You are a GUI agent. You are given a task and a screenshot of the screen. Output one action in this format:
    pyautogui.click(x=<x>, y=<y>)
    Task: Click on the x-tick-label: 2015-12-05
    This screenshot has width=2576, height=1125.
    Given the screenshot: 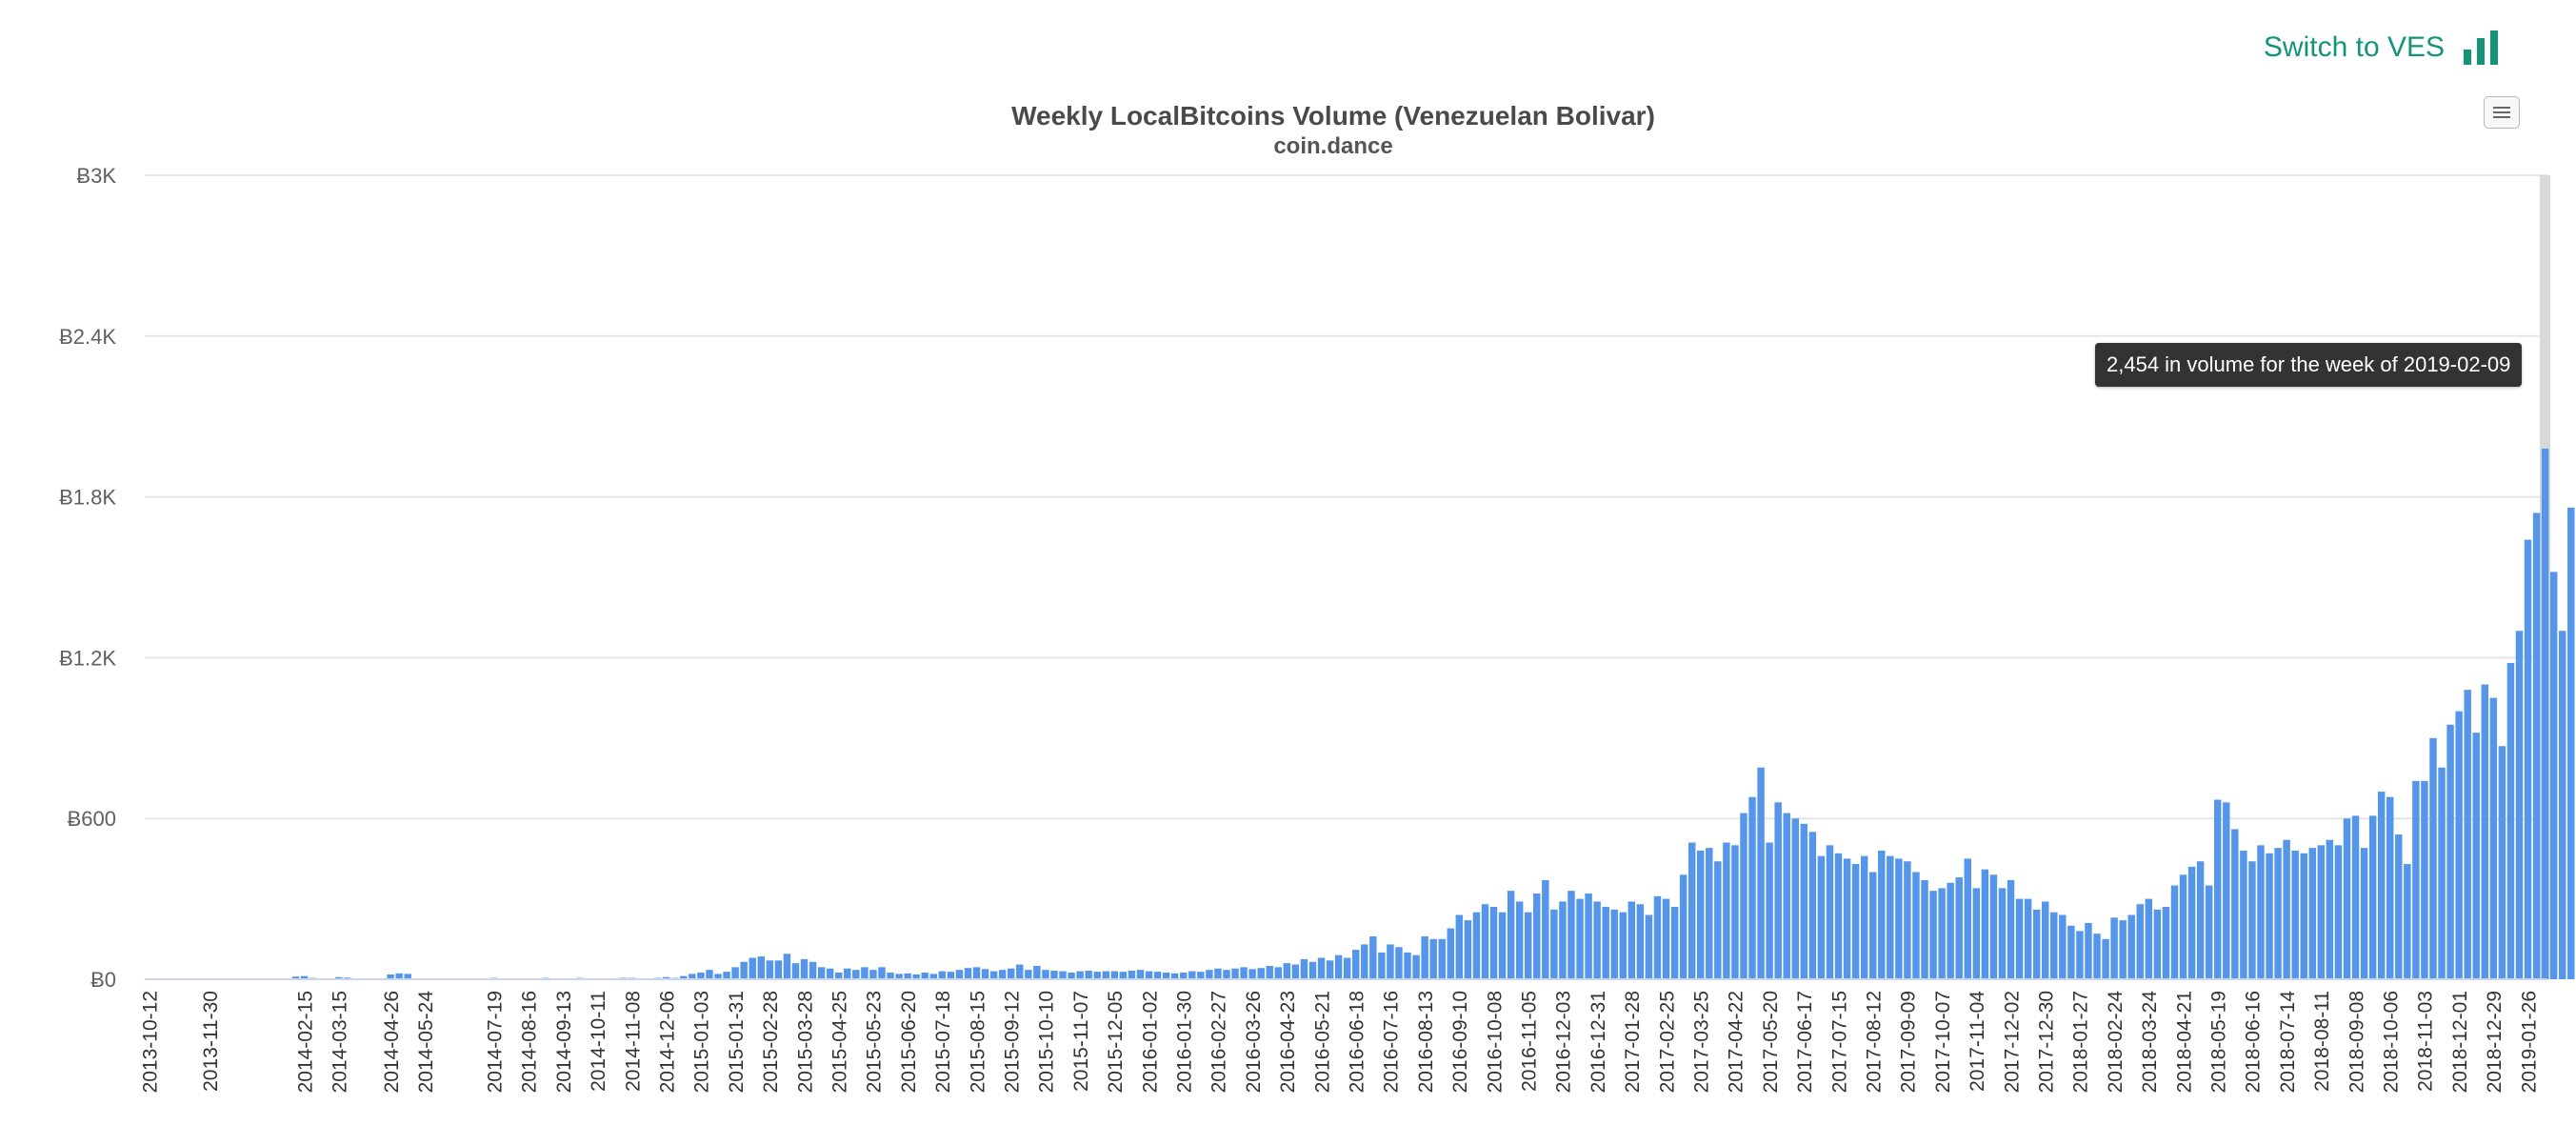 What is the action you would take?
    pyautogui.click(x=1116, y=1042)
    